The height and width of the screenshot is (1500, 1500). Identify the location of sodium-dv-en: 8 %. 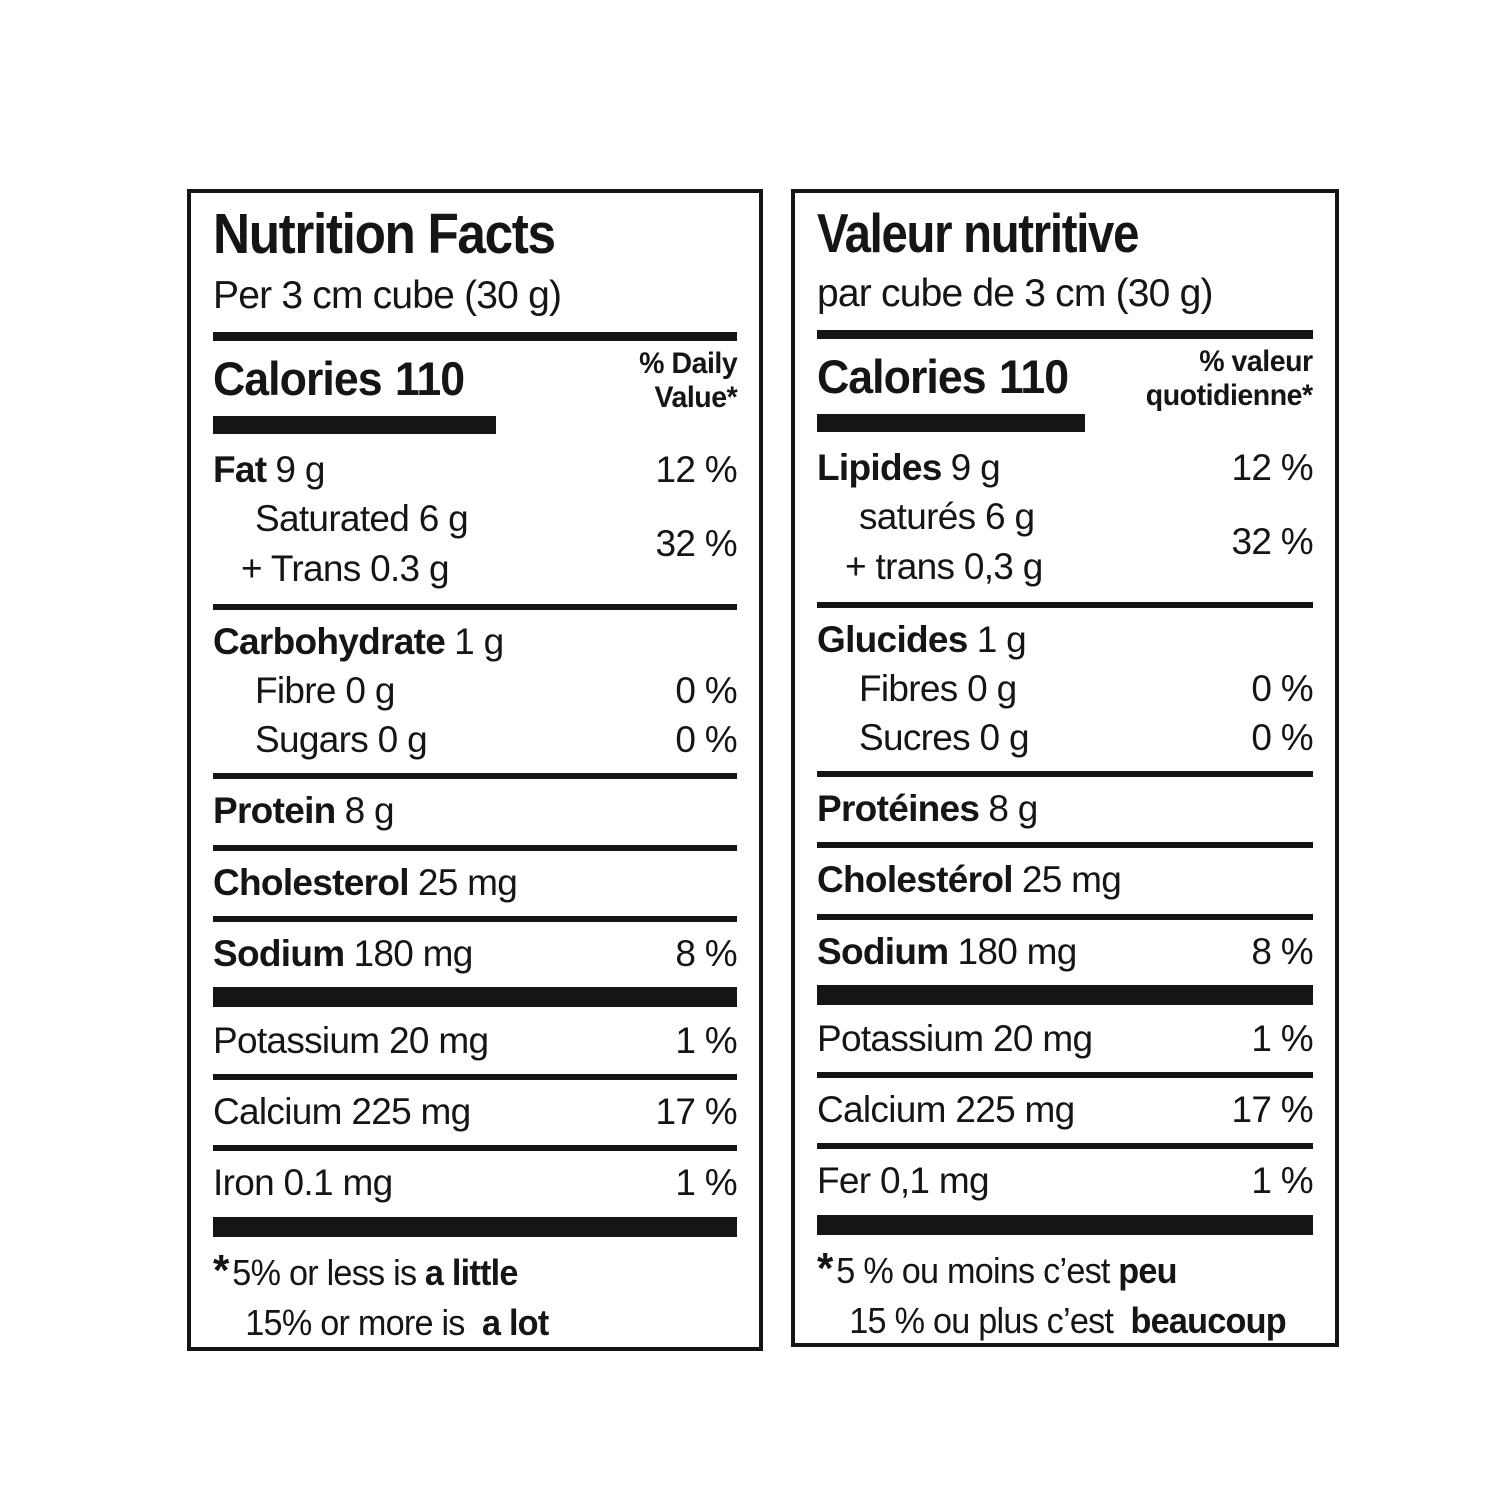
(706, 953).